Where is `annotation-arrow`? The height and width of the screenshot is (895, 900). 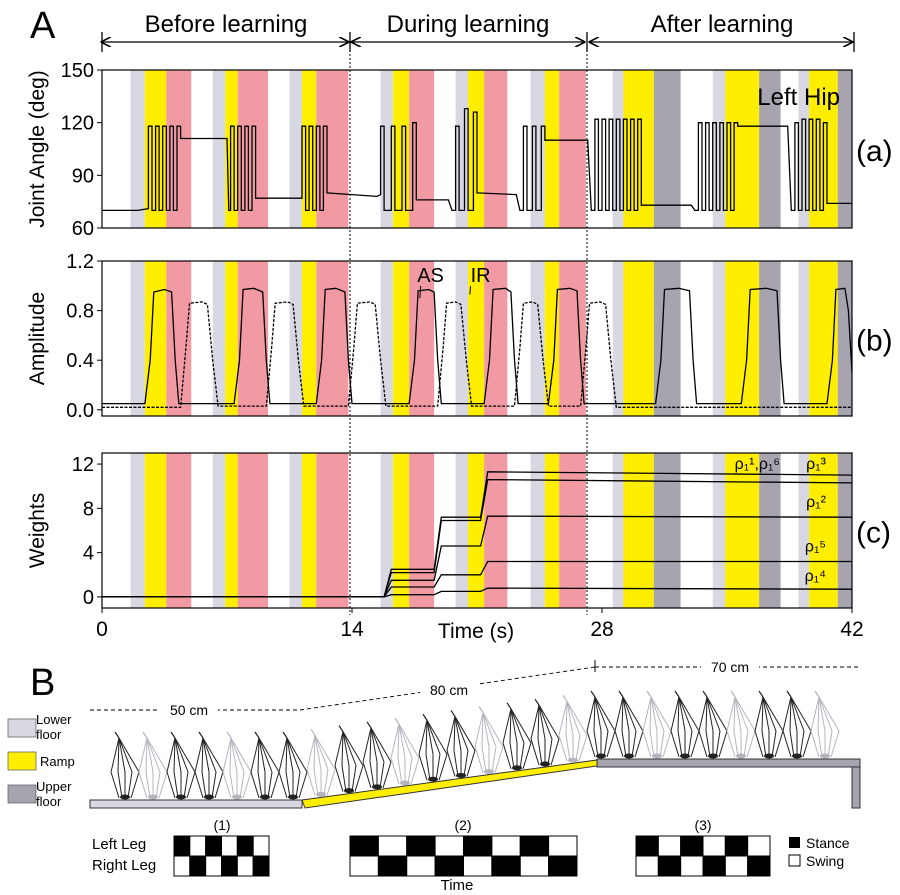 annotation-arrow is located at coordinates (470, 290).